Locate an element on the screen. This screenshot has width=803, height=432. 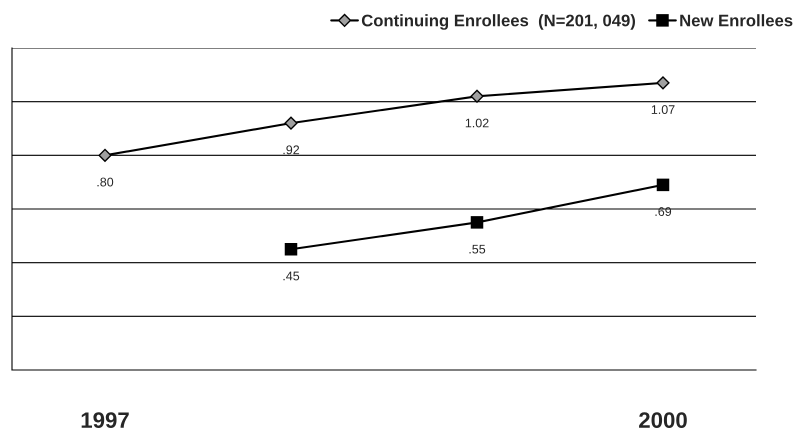
x-tick-label: 2000 is located at coordinates (663, 420).